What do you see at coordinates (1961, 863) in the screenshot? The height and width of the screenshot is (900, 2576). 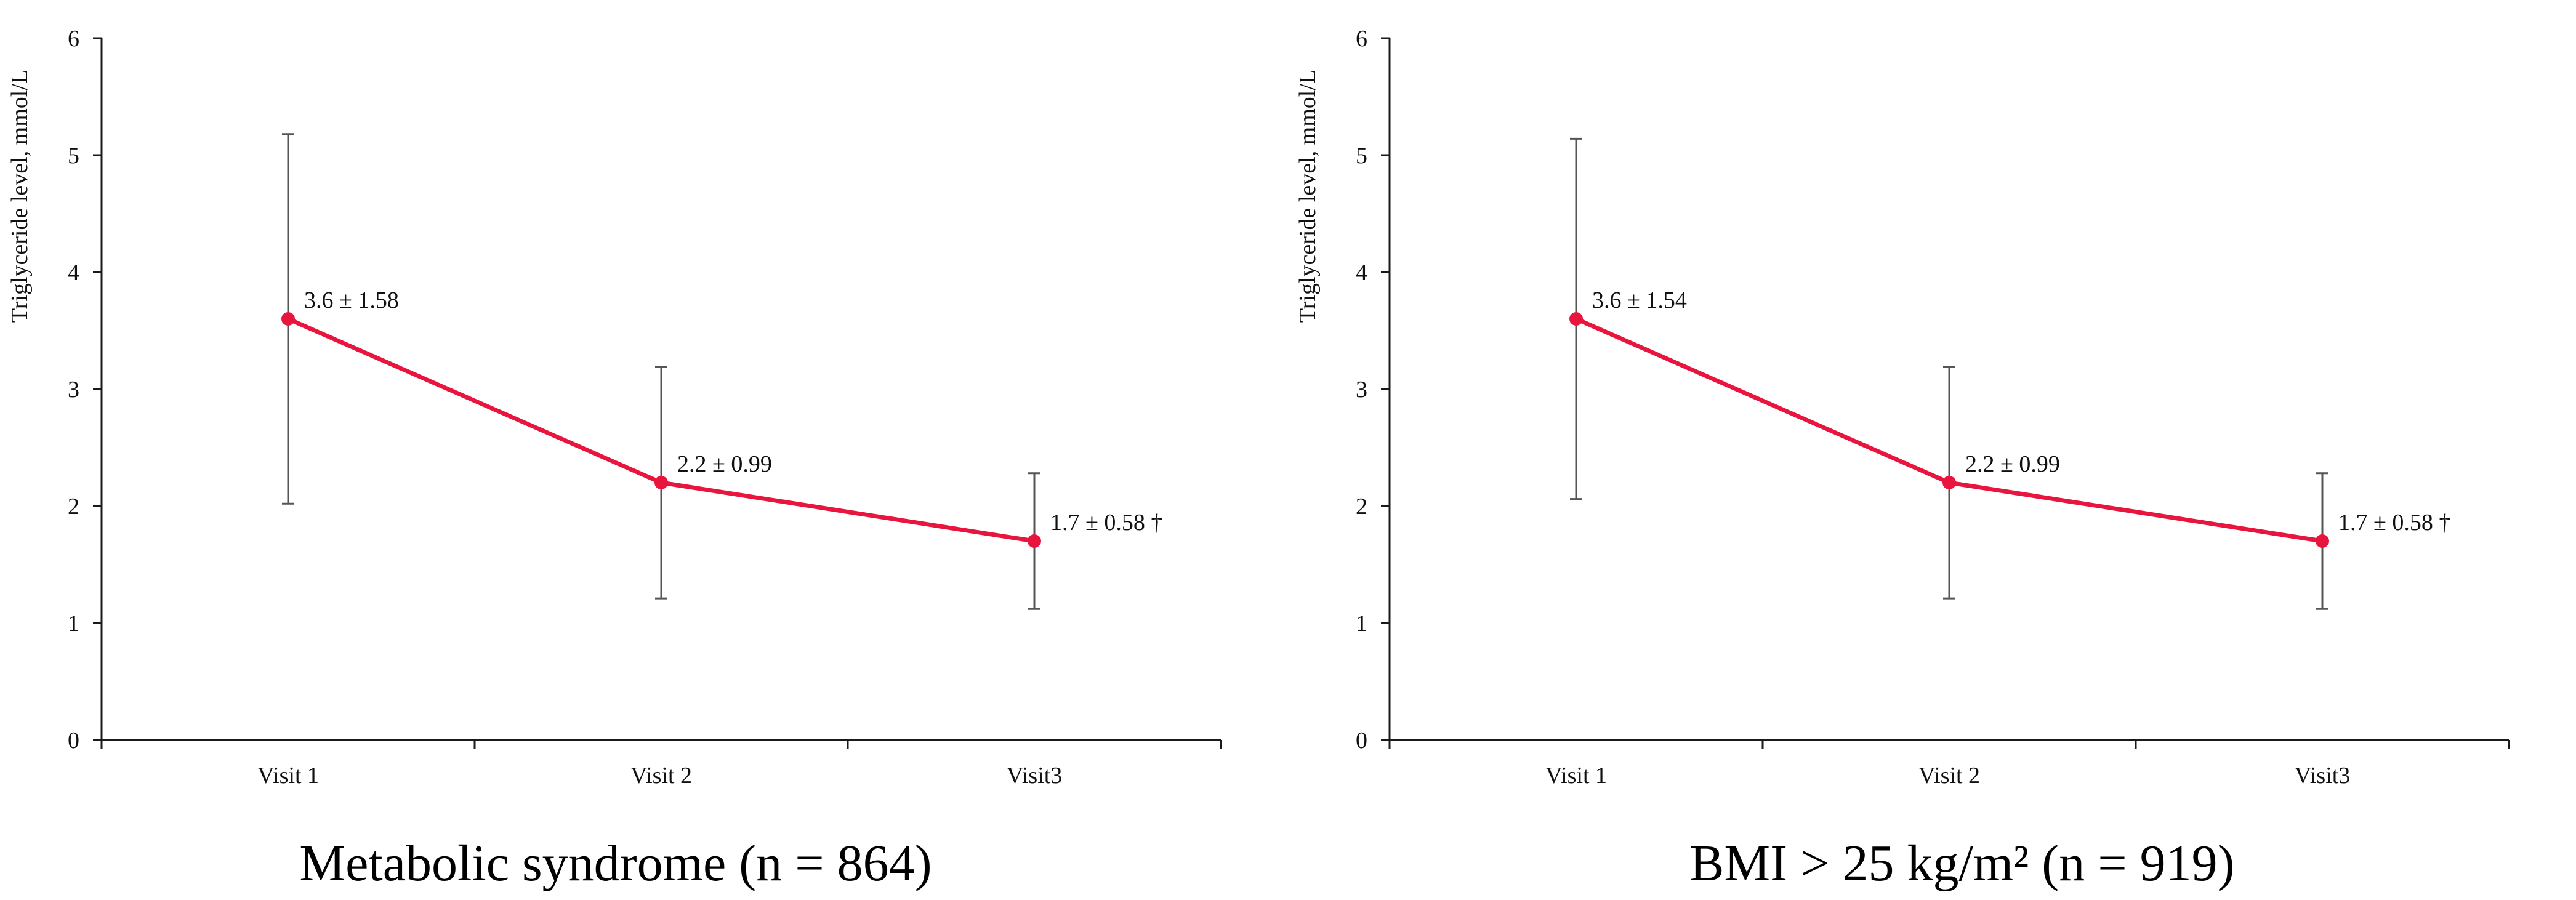 I see `chart-title: BMI > 25 kg/m² (n = 919)` at bounding box center [1961, 863].